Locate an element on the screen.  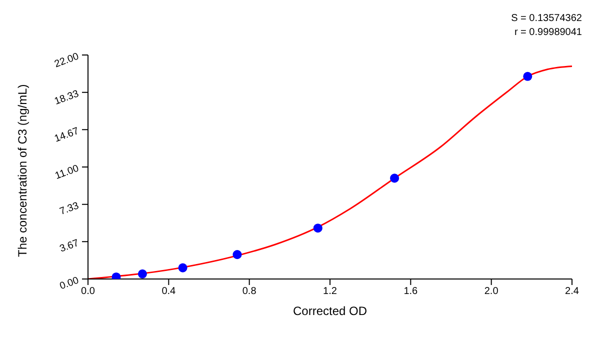
x-tick-label: 2.0 is located at coordinates (491, 292).